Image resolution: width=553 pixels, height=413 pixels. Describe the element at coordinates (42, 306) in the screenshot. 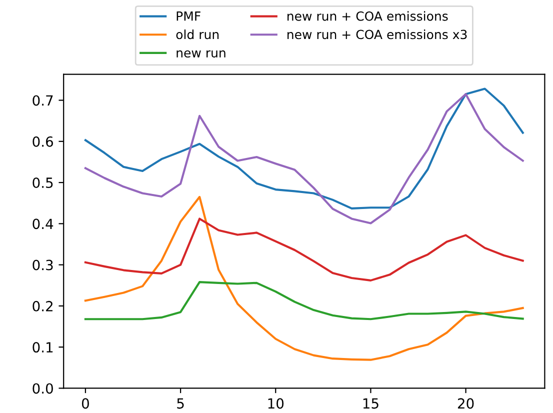

I see `y-tick-label: 0.2` at that location.